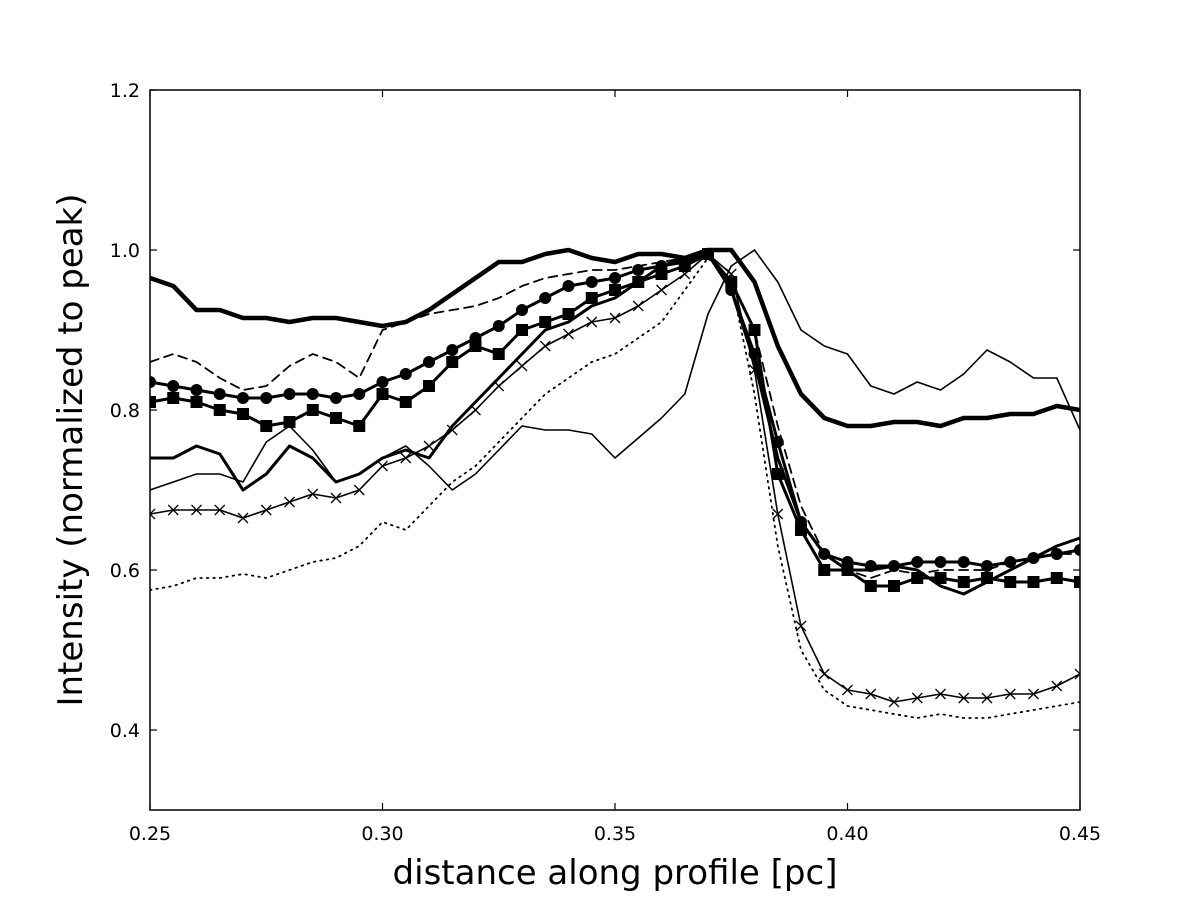 The height and width of the screenshot is (900, 1200). I want to click on y-axis-label: Intensity (normalized to peak), so click(71, 449).